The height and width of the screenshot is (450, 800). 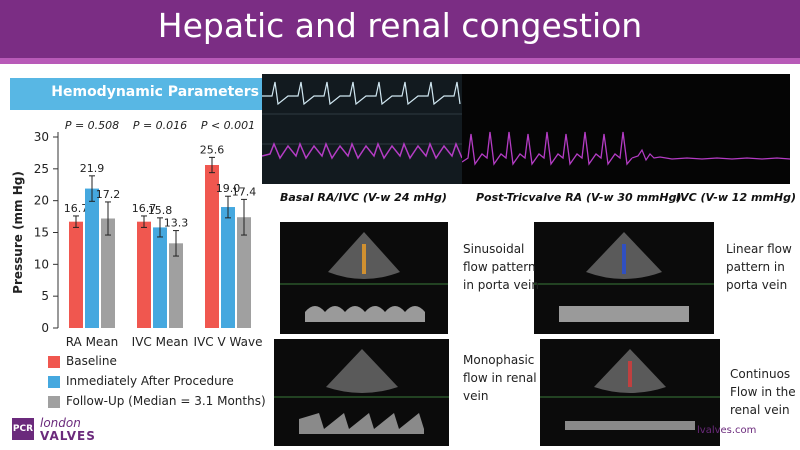 I want to click on ultrasound-label-linear: Linear flow pattern in porta vein, so click(x=759, y=267).